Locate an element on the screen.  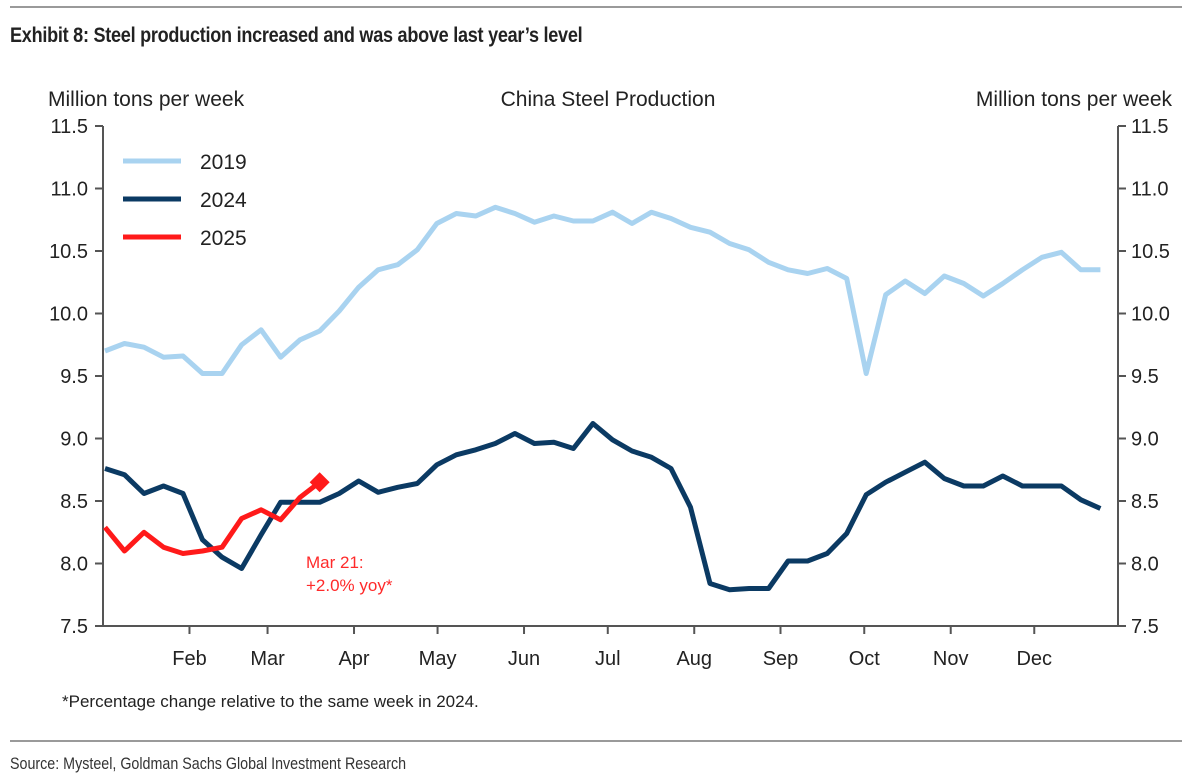
left-y-tick-label: 11.5 is located at coordinates (69, 127).